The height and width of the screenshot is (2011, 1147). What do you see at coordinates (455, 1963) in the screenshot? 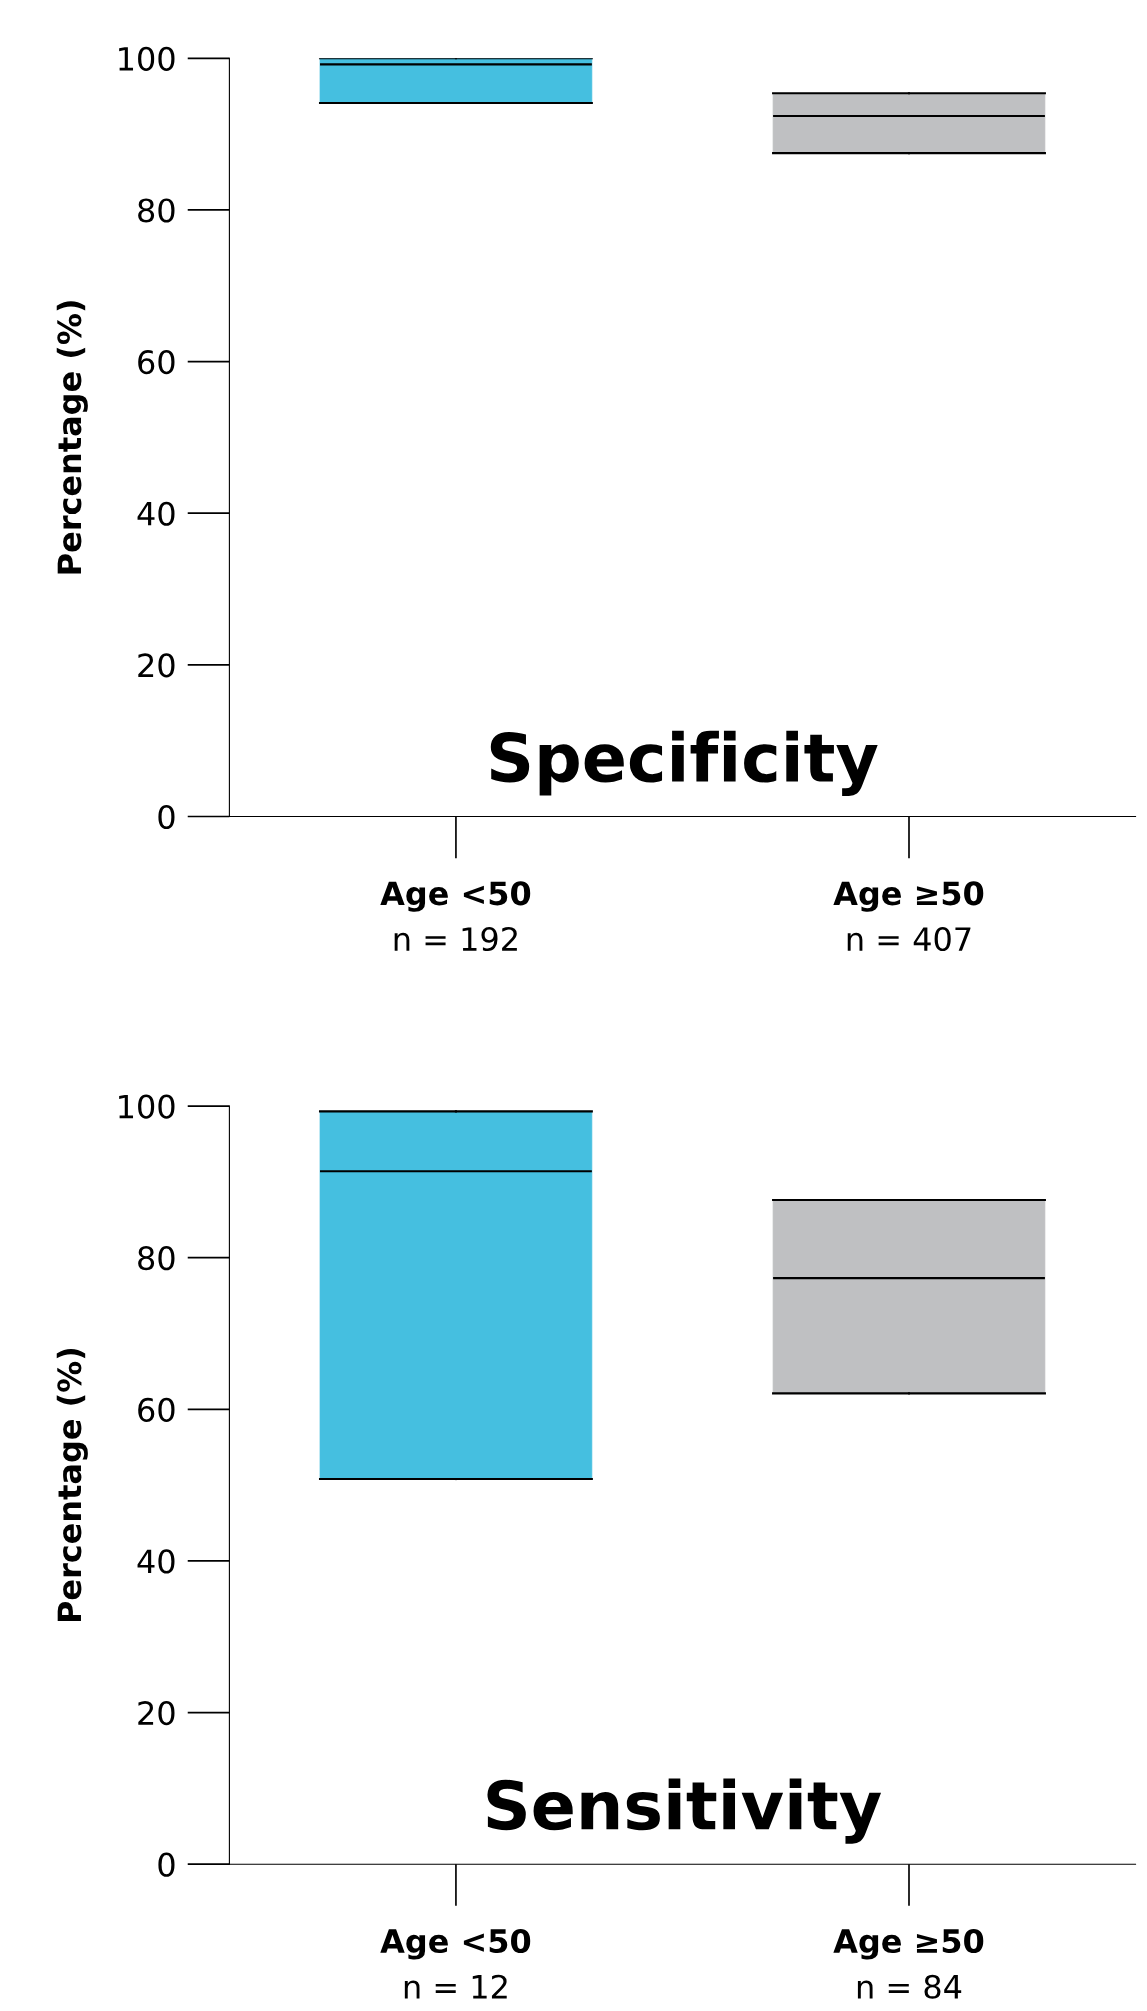
I see `x-tick-label: Age <50 n = 12` at bounding box center [455, 1963].